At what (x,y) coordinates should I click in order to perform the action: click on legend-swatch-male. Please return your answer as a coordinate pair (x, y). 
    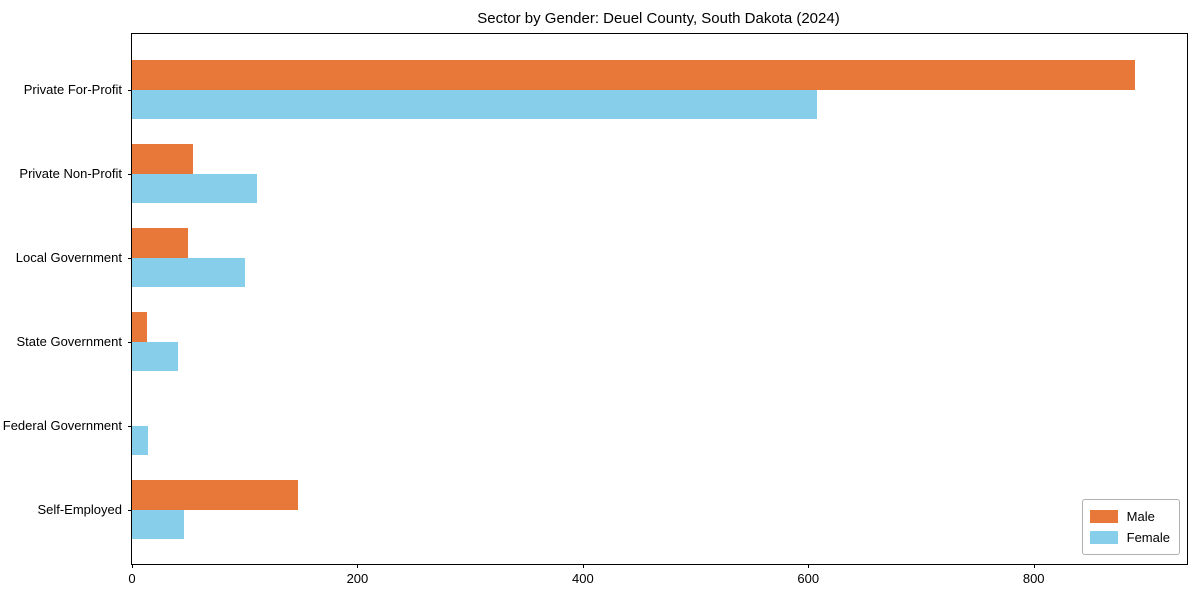
    Looking at the image, I should click on (1103, 516).